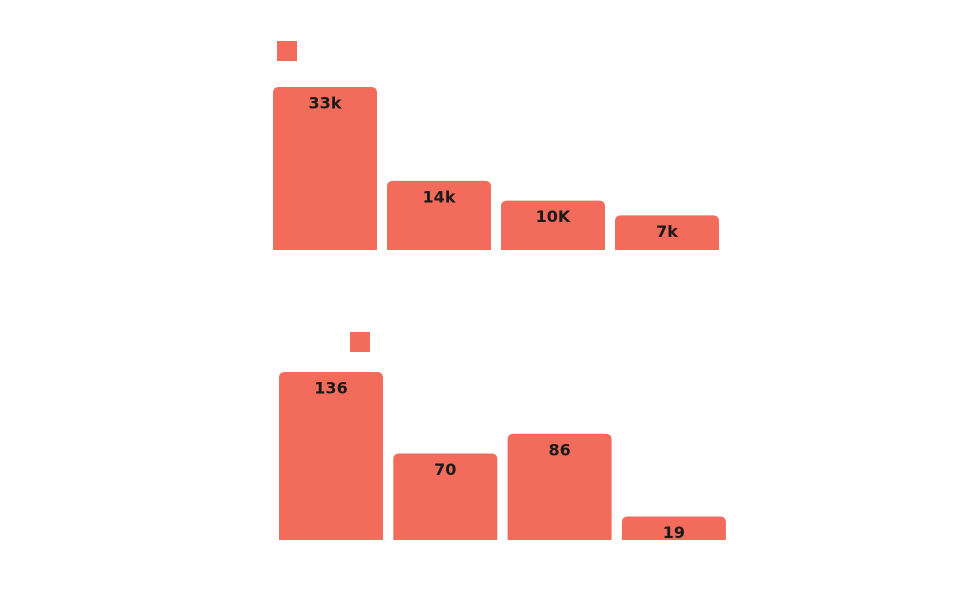 The image size is (980, 600). I want to click on value-label: 14k, so click(439, 196).